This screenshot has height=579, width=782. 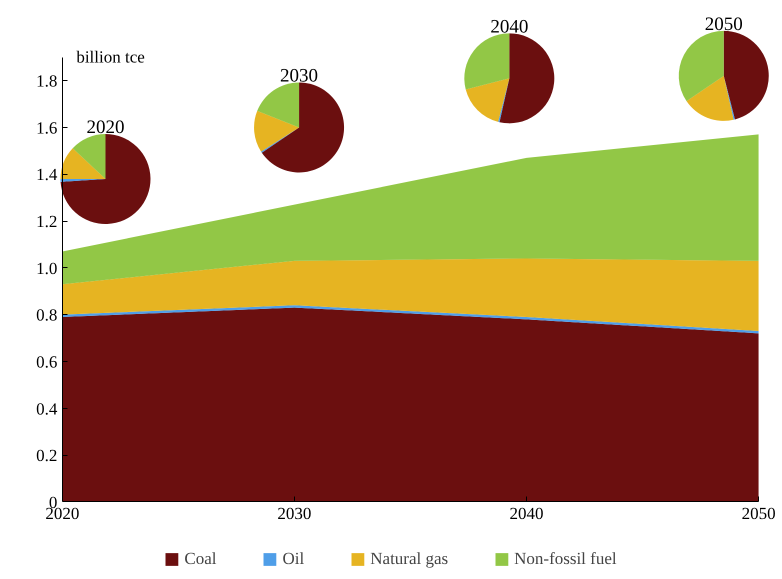 What do you see at coordinates (47, 128) in the screenshot?
I see `y-tick-label: 1.6` at bounding box center [47, 128].